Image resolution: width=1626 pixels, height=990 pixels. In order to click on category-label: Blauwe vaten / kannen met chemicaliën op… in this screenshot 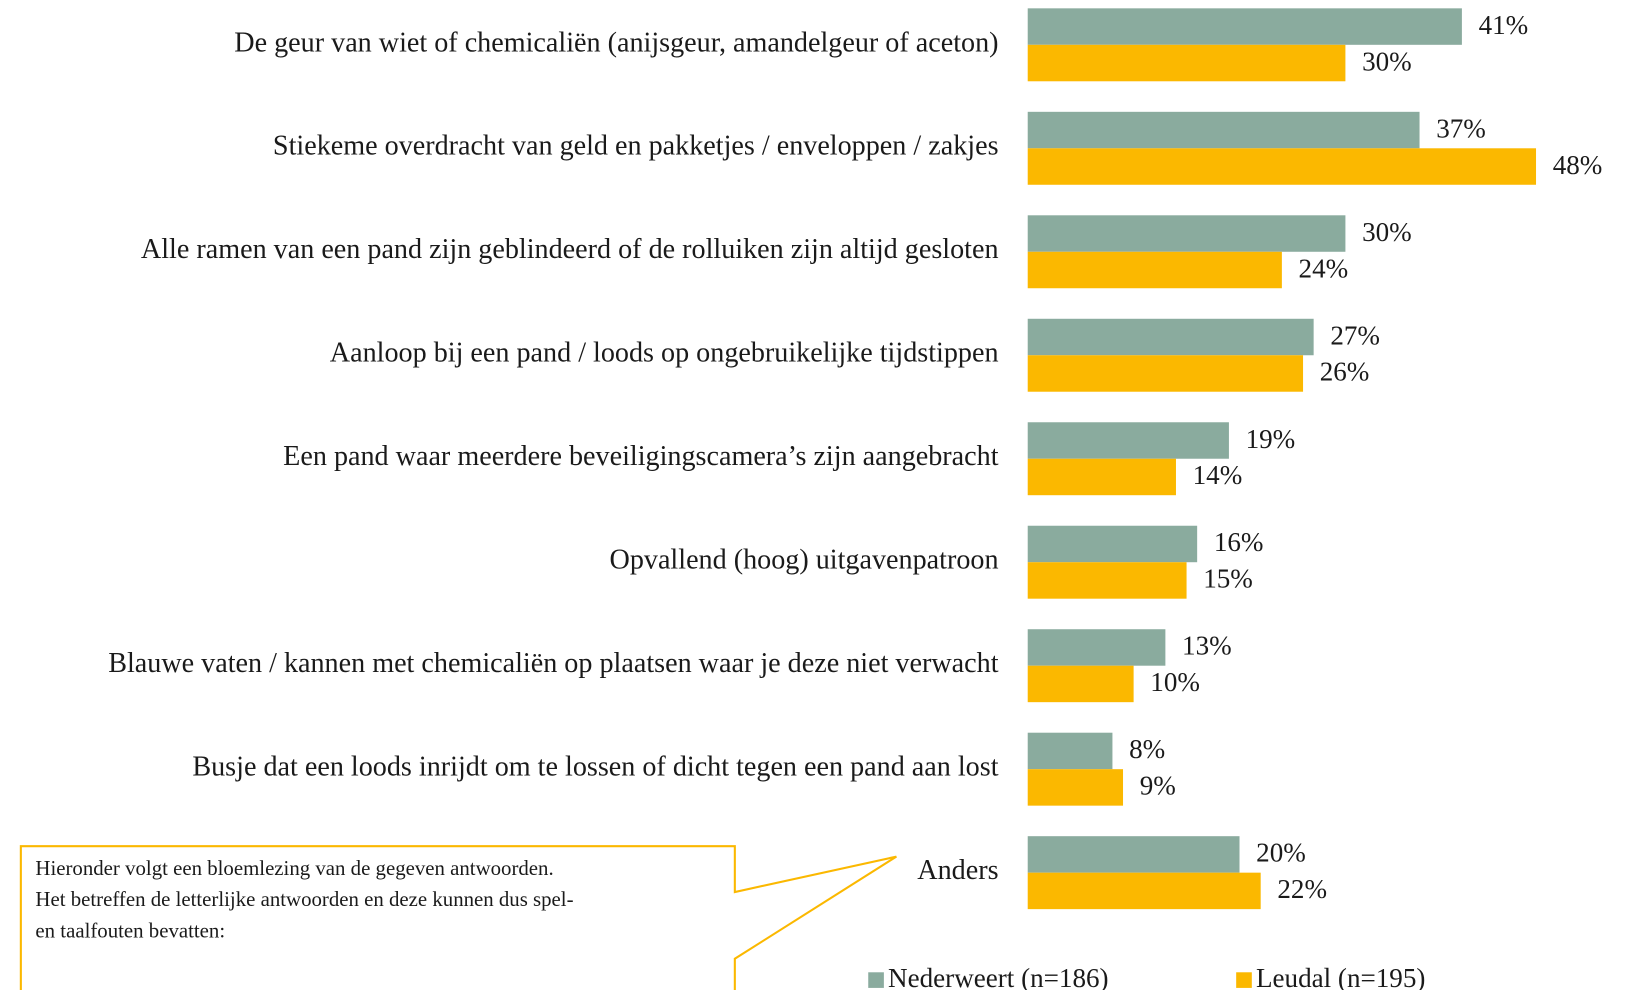, I will do `click(553, 663)`.